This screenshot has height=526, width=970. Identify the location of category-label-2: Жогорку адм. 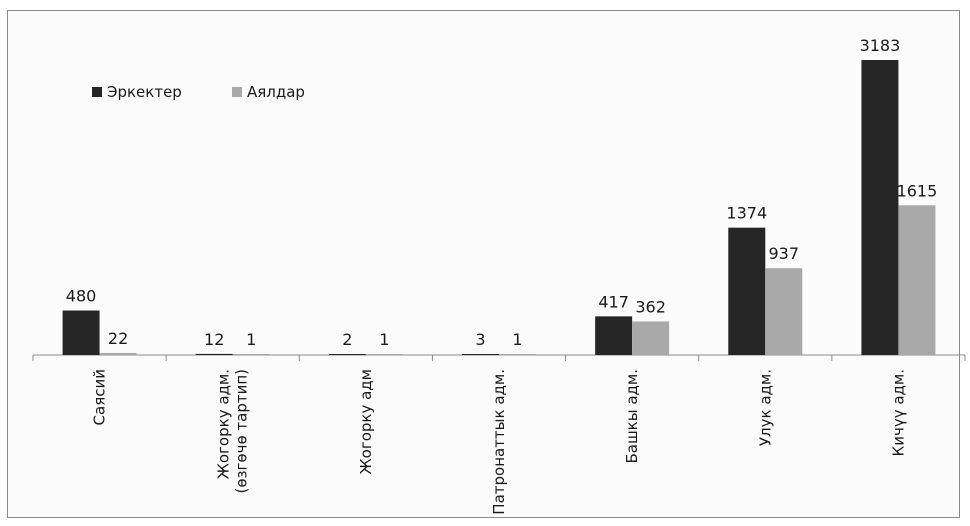
(366, 422).